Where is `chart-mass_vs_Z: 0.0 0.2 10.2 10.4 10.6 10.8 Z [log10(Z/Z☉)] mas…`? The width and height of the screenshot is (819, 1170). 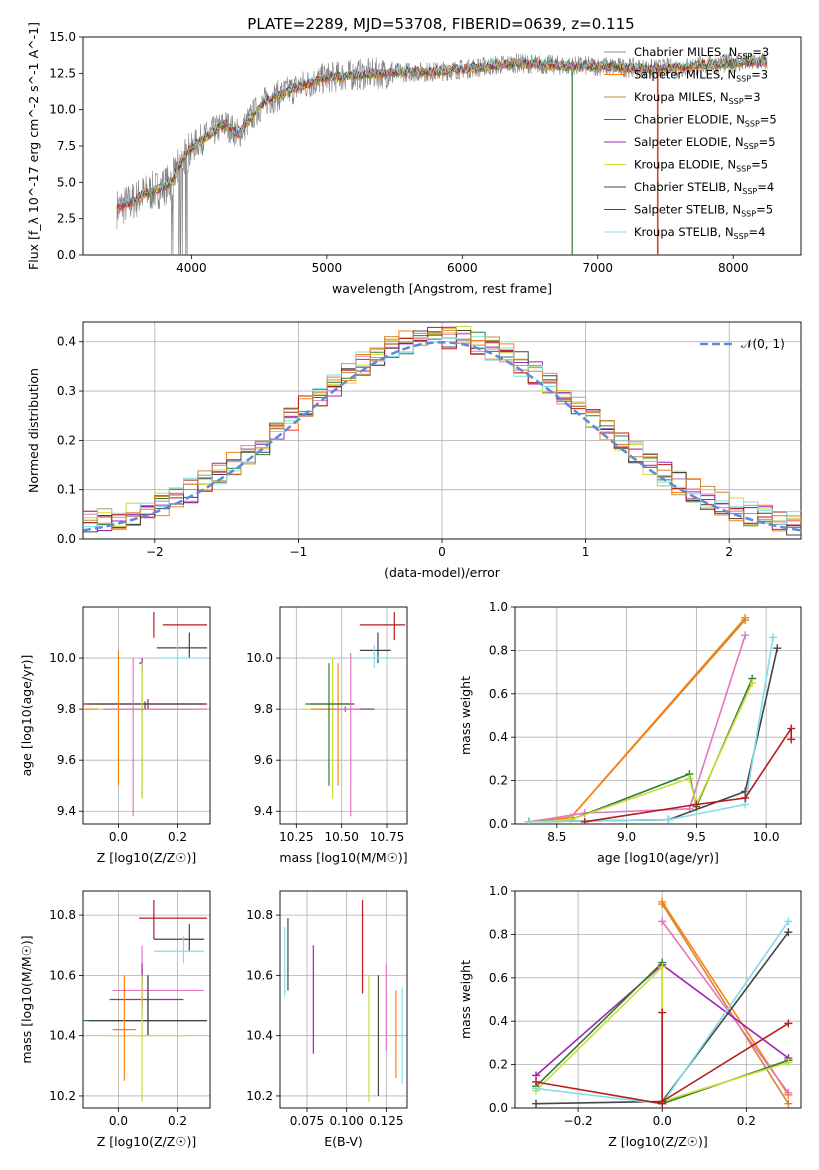
chart-mass_vs_Z: 0.0 0.2 10.2 10.4 10.6 10.8 Z [log10(Z/Z☉)] mas… is located at coordinates (115, 1019).